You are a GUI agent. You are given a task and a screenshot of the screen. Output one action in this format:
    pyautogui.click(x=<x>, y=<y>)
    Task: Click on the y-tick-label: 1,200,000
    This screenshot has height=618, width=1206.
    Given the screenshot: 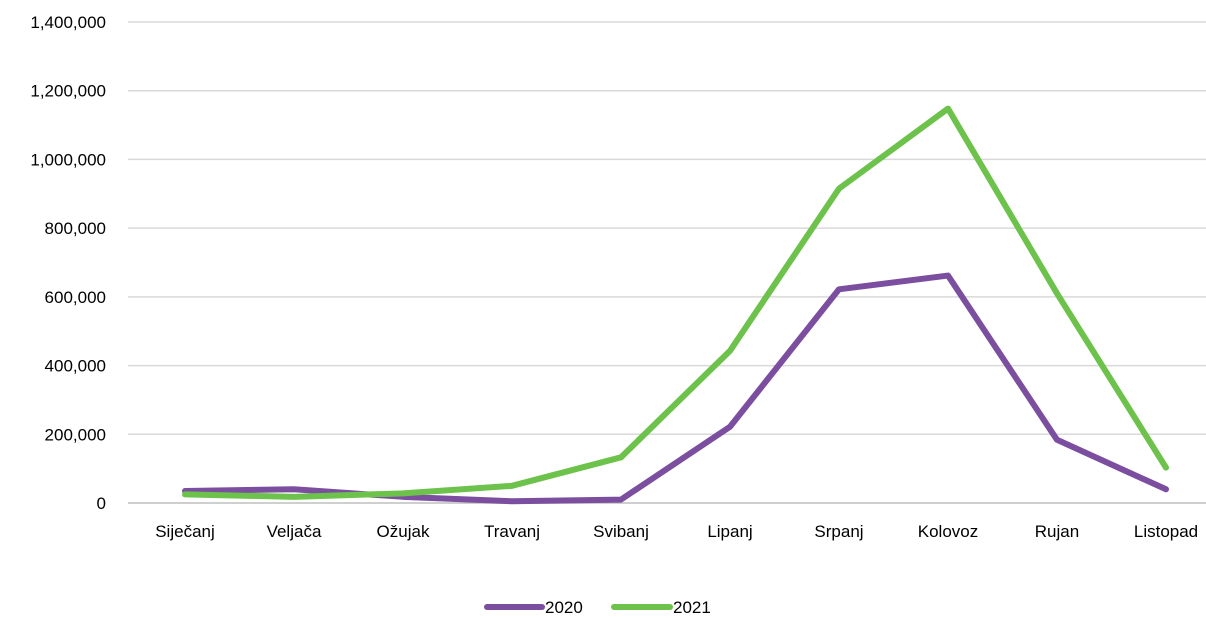 What is the action you would take?
    pyautogui.click(x=68, y=91)
    